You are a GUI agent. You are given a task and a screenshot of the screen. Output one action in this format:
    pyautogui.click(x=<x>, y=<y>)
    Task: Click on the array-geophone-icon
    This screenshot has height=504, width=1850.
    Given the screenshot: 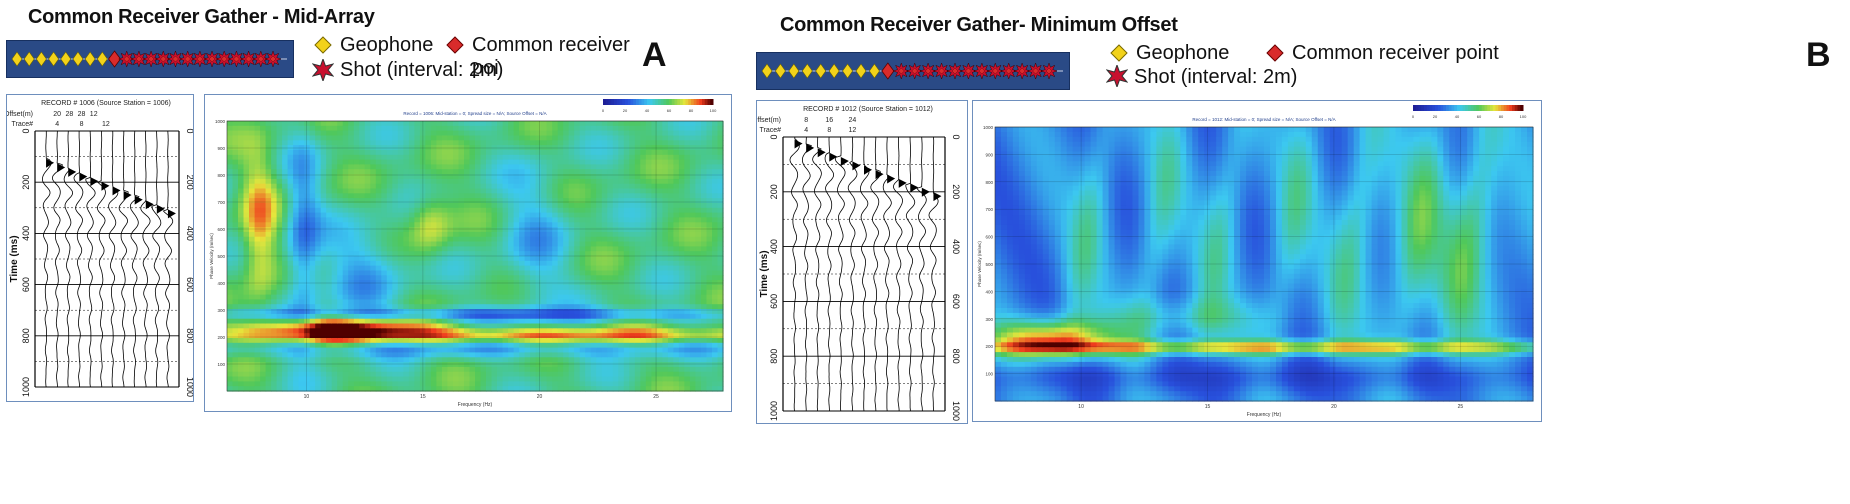 What is the action you would take?
    pyautogui.click(x=29, y=59)
    